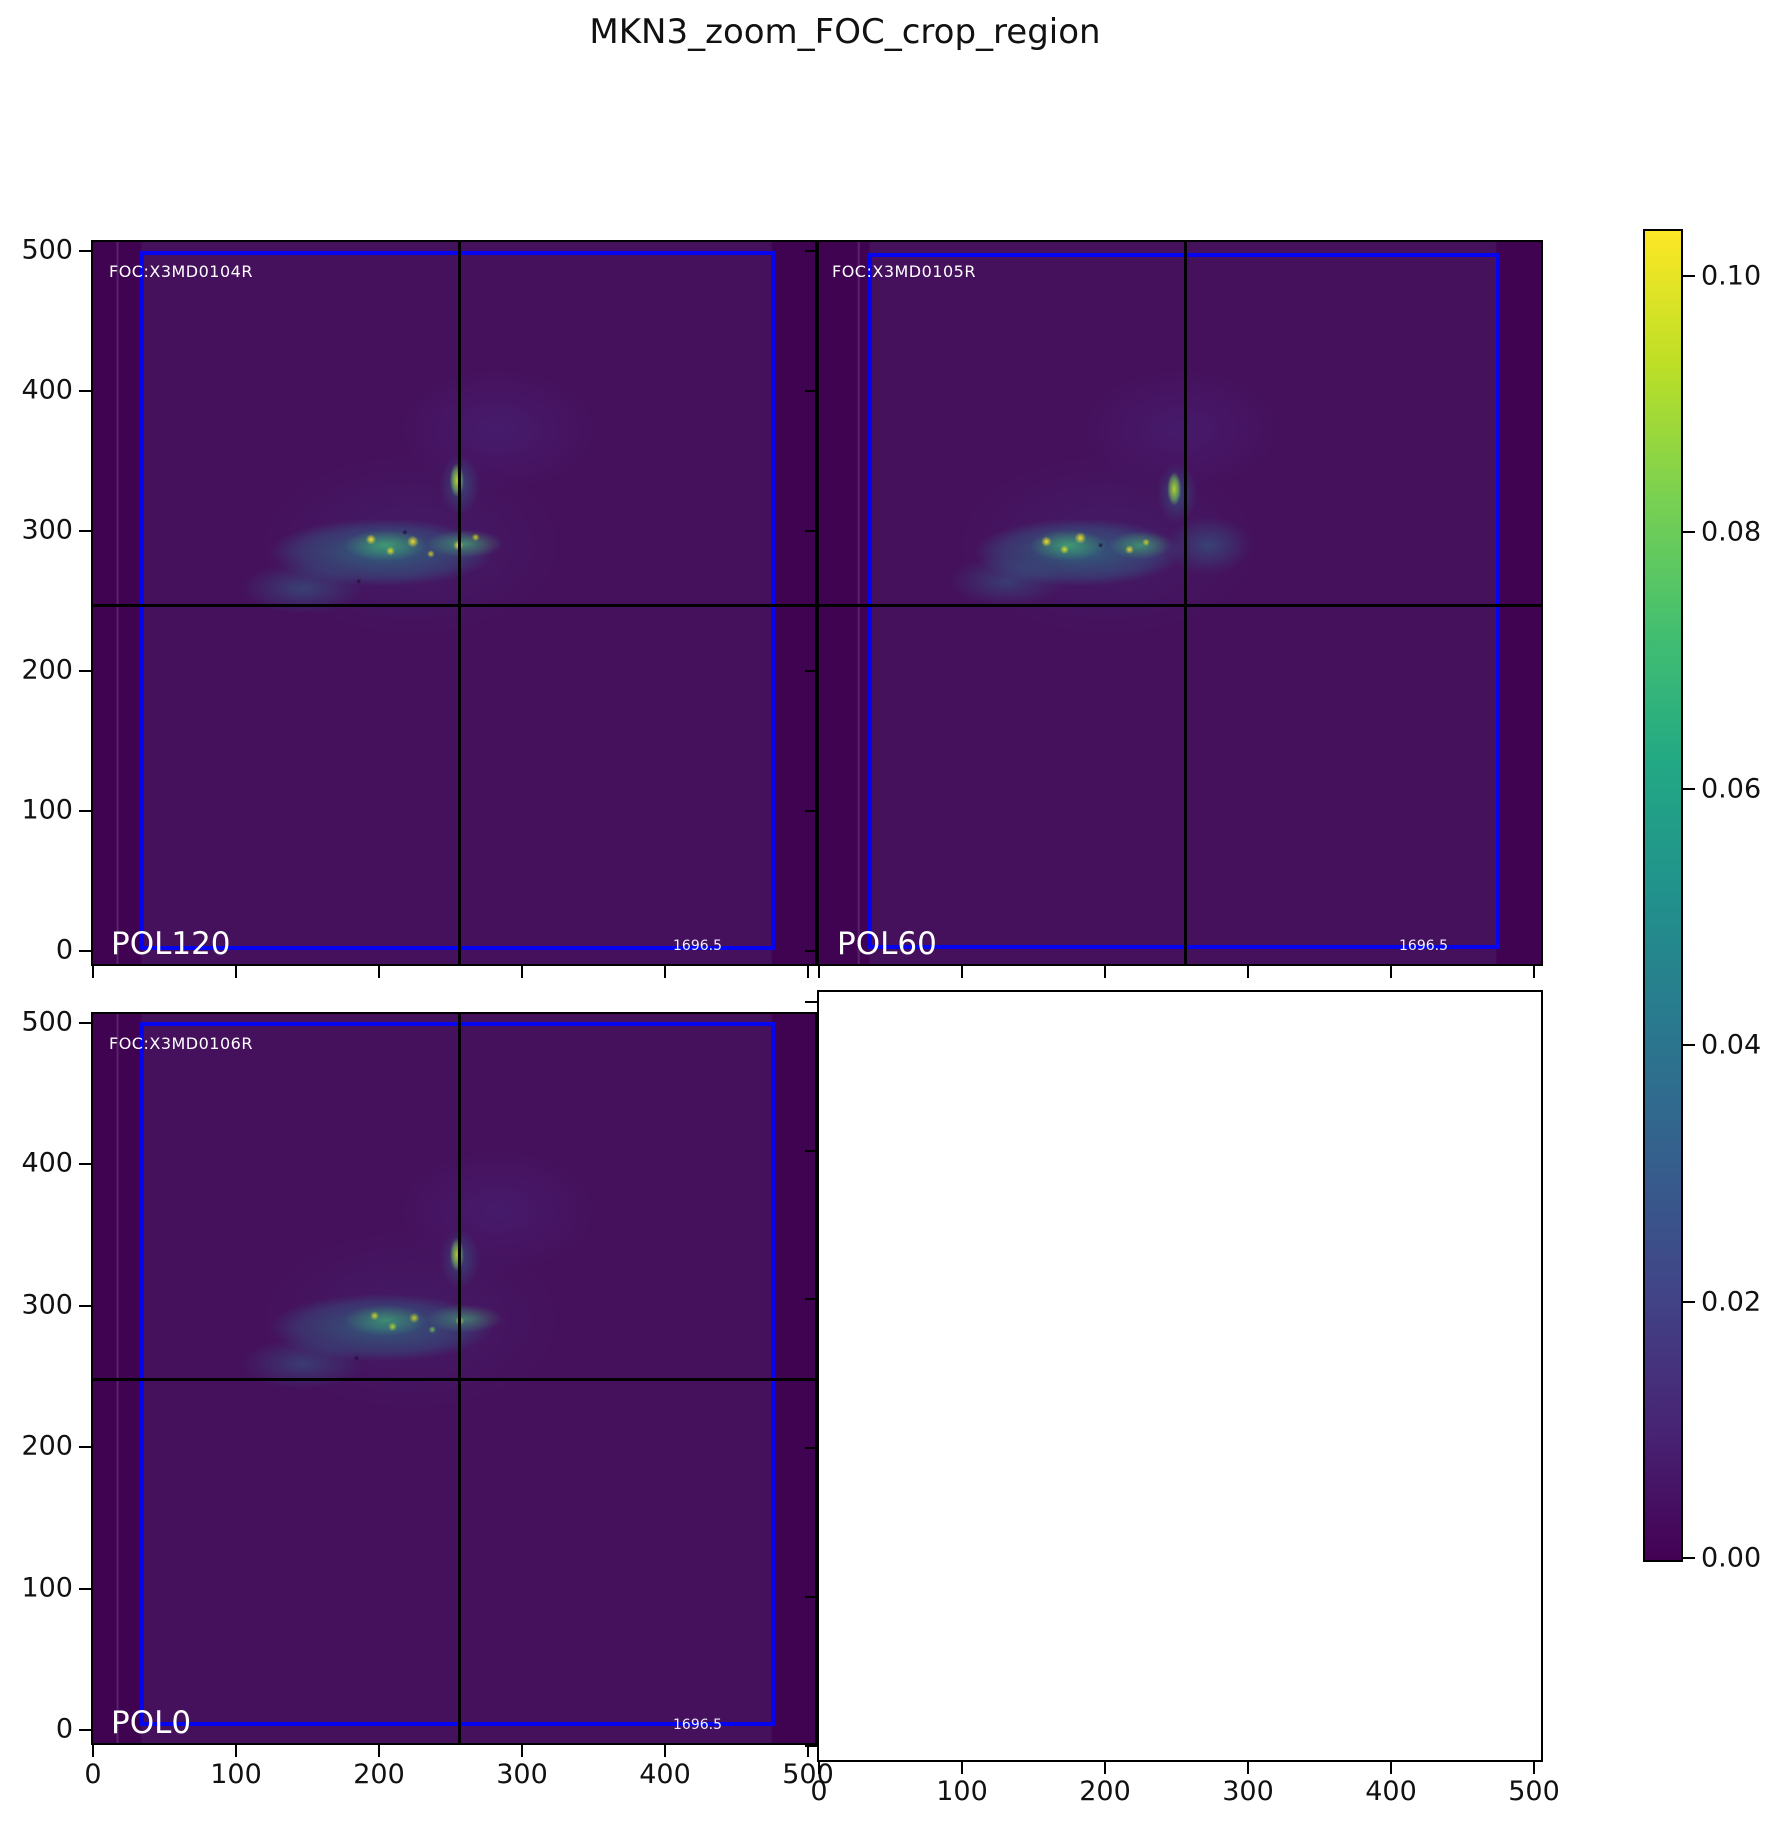 The width and height of the screenshot is (1784, 1827). What do you see at coordinates (1731, 788) in the screenshot?
I see `colorbar-tick-label: 0.06` at bounding box center [1731, 788].